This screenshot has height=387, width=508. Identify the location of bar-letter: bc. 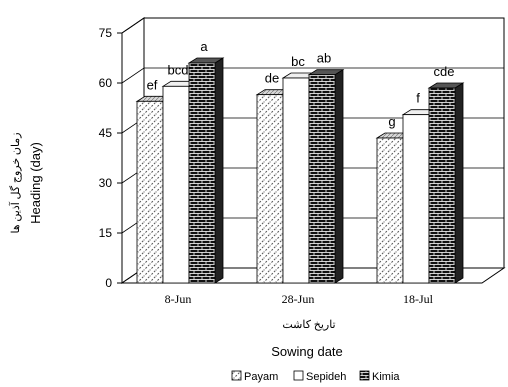
(298, 61).